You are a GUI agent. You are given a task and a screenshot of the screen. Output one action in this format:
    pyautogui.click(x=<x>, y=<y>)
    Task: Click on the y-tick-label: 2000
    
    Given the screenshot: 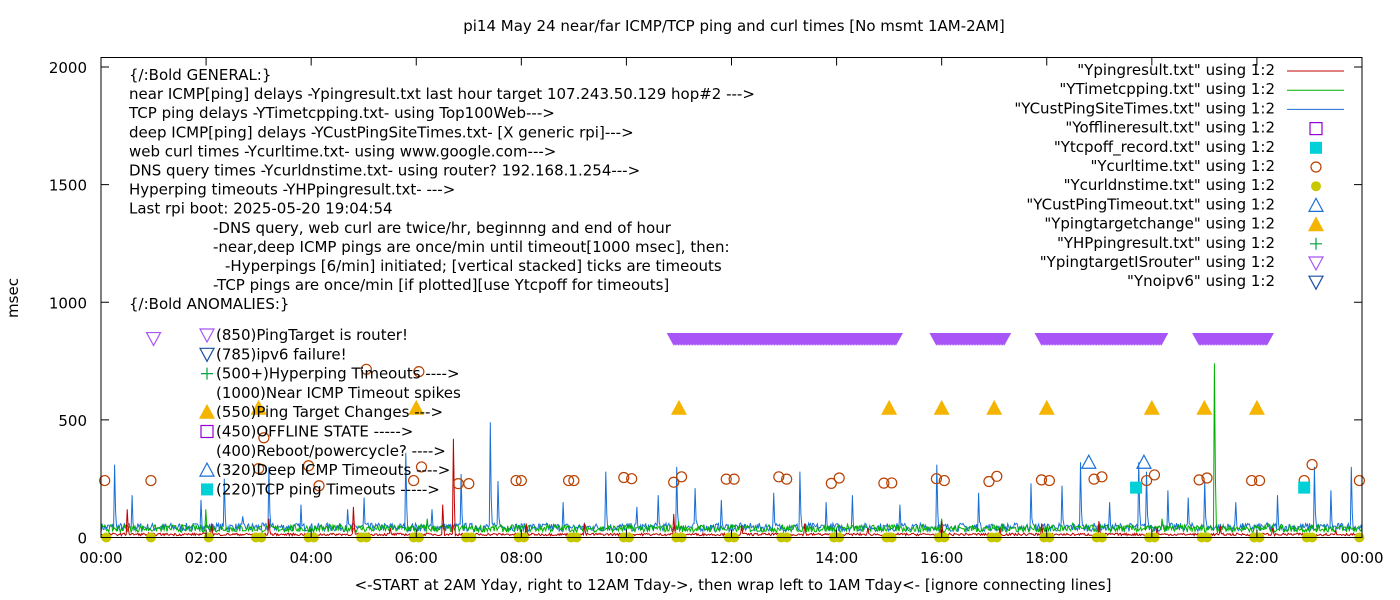 What is the action you would take?
    pyautogui.click(x=68, y=68)
    